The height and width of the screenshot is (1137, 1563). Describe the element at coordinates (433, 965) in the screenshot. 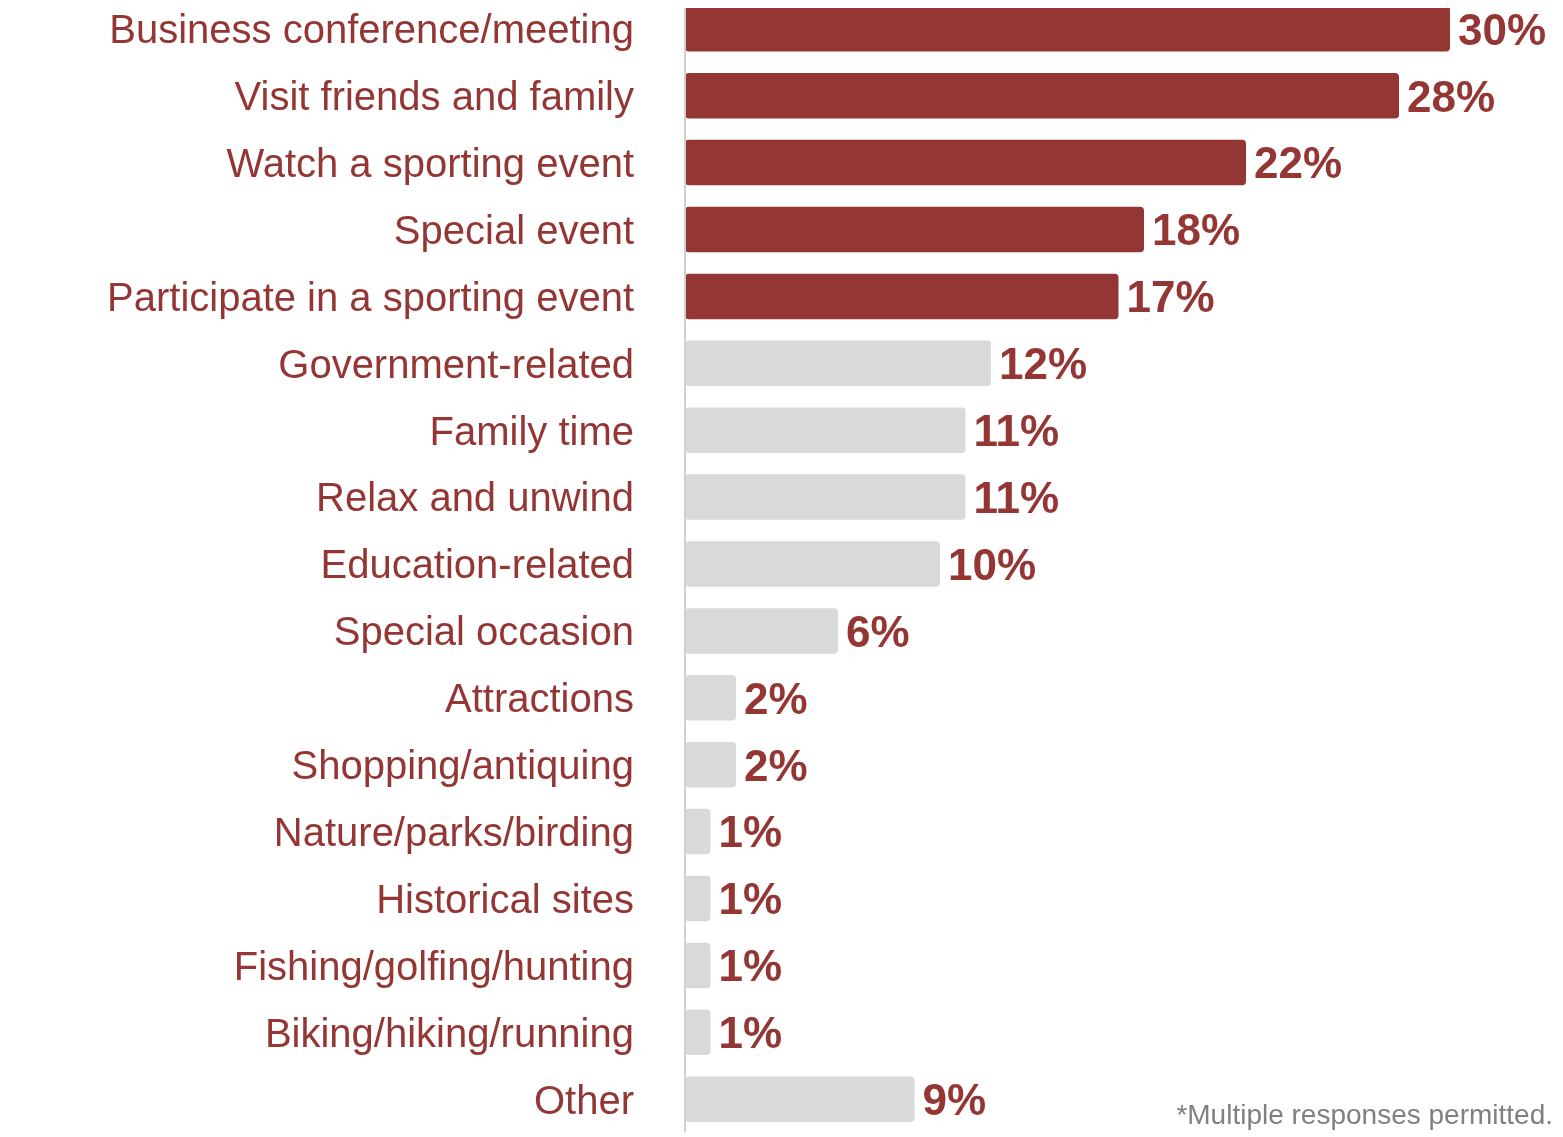

I see `y-tick-label: Fishing/golfing/hunting` at that location.